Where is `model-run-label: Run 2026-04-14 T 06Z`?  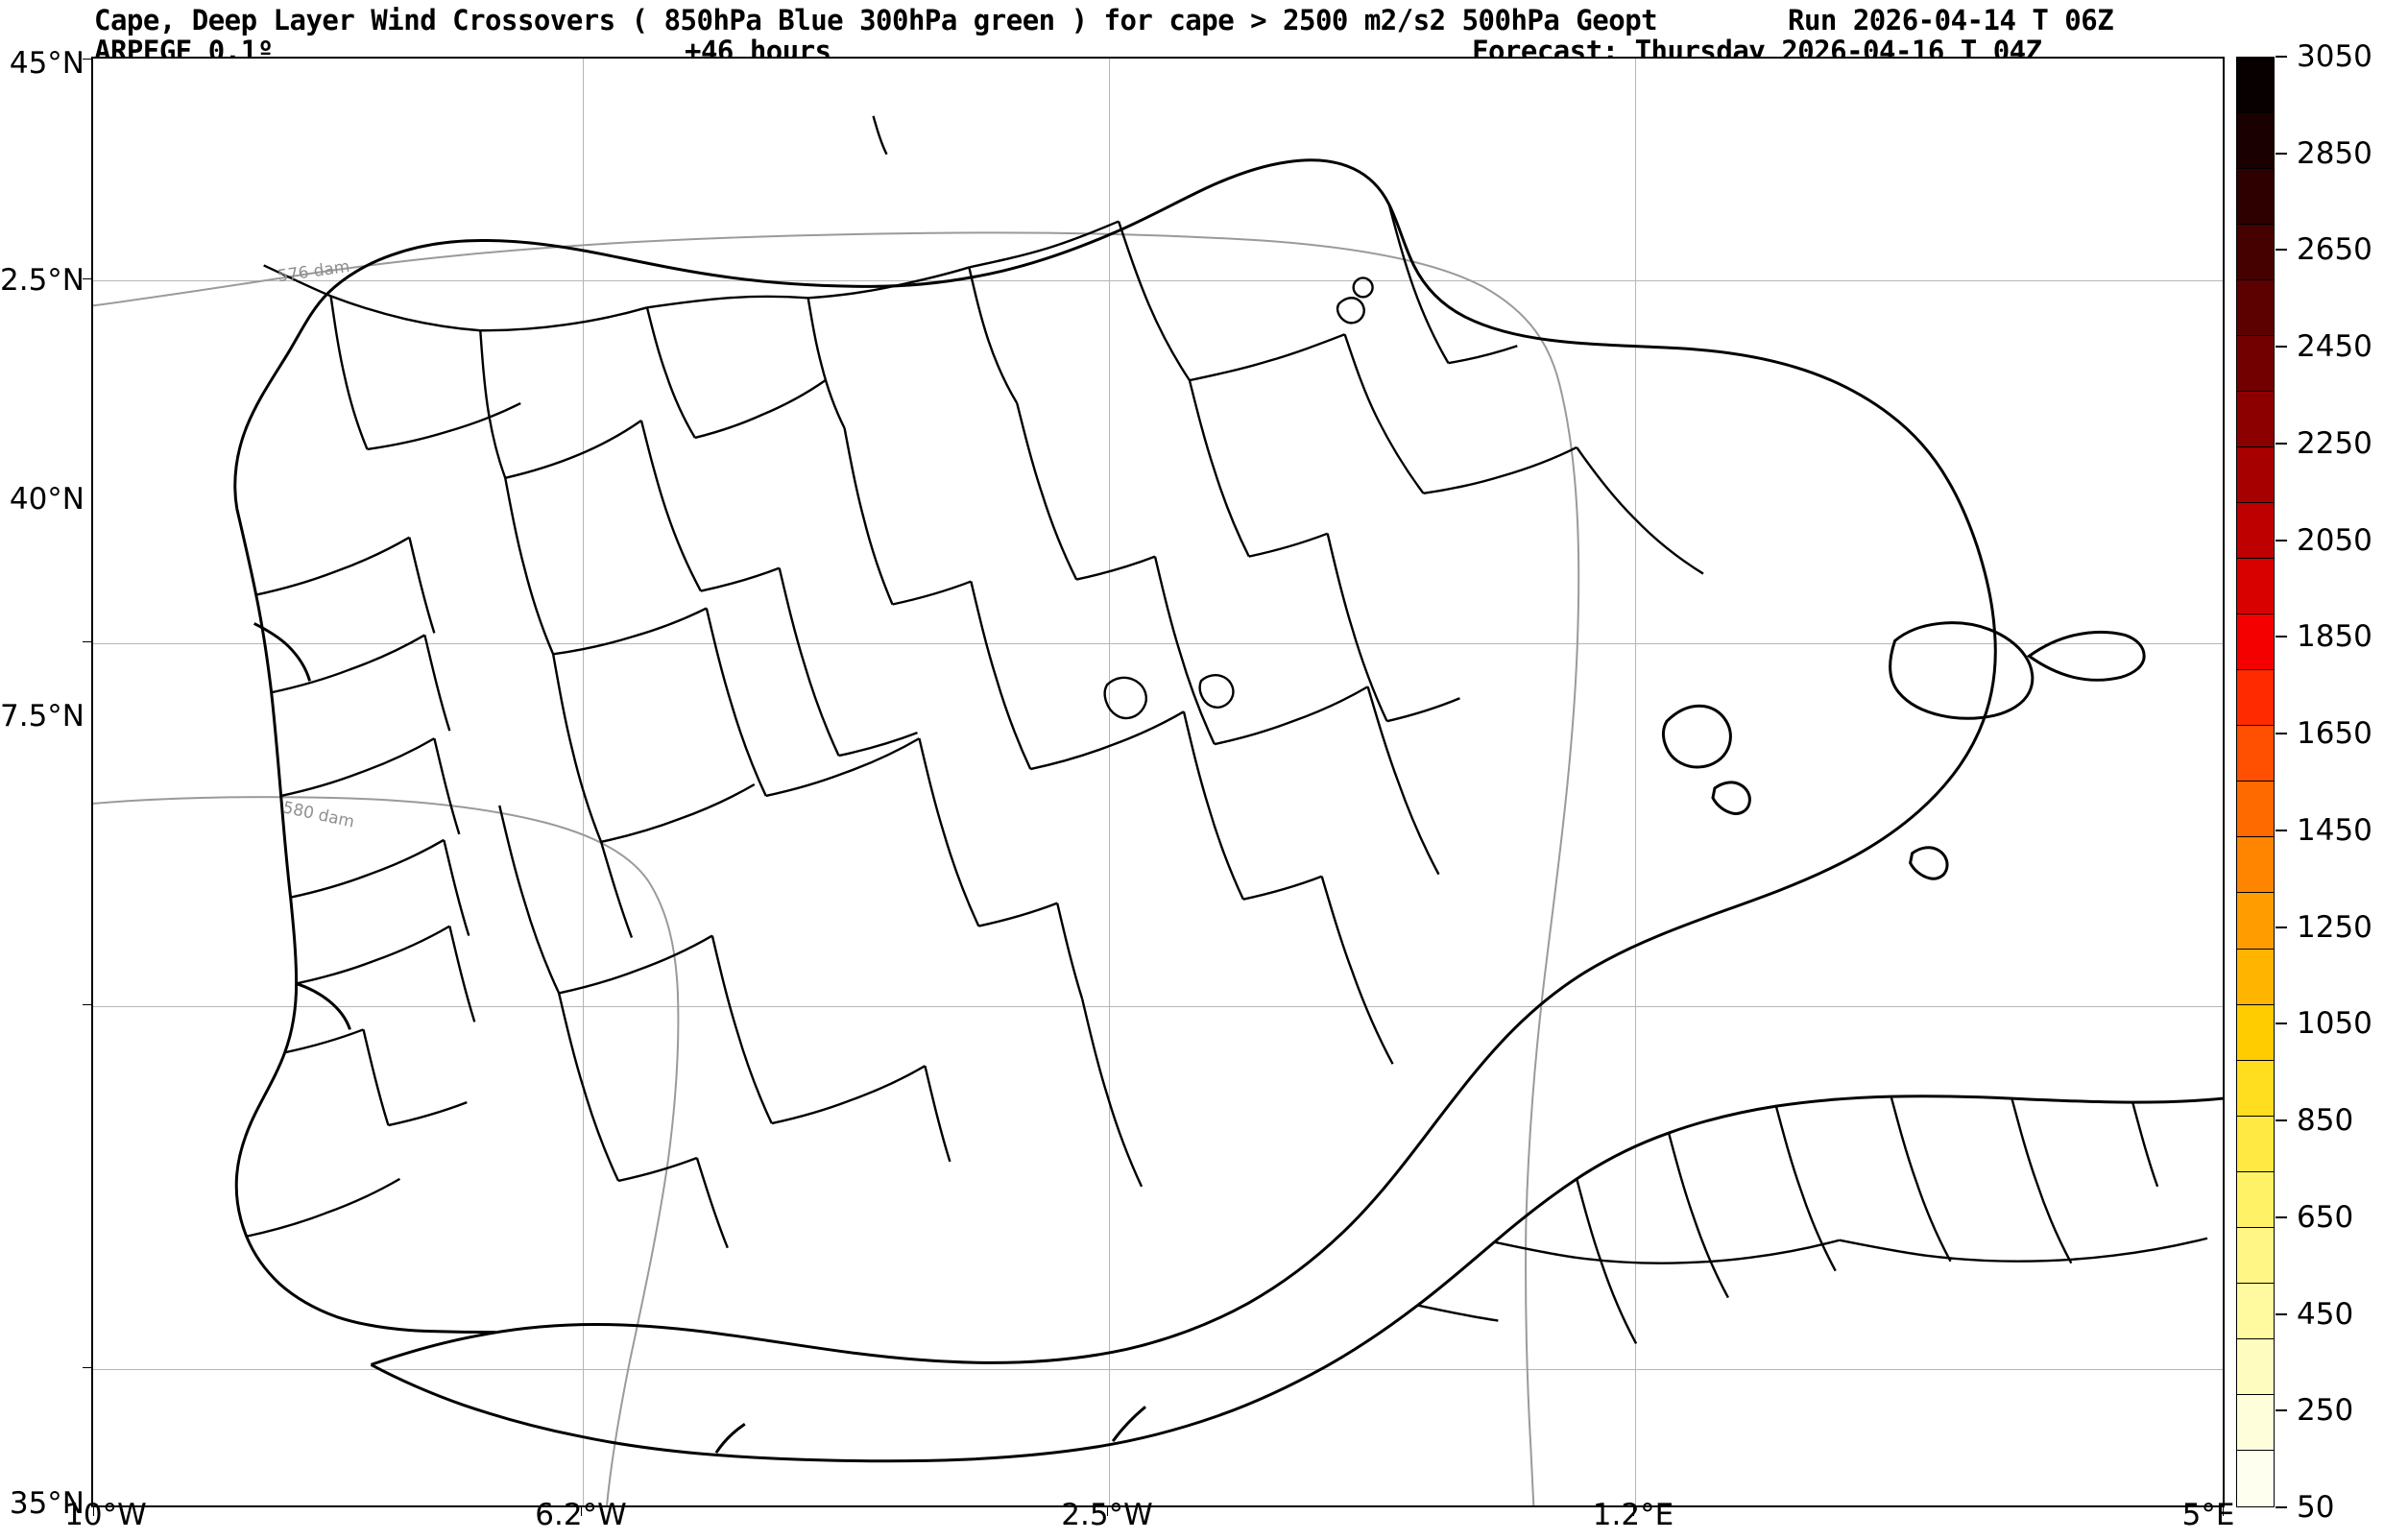 model-run-label: Run 2026-04-14 T 06Z is located at coordinates (1951, 20).